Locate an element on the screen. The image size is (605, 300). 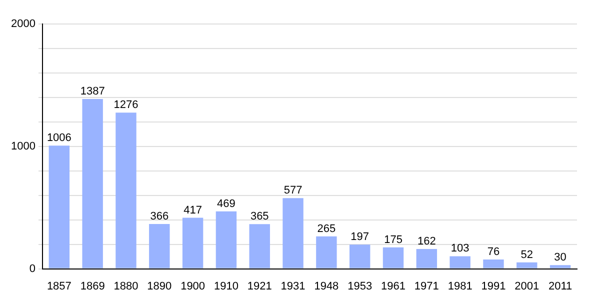
data-label: 1006 is located at coordinates (59, 138).